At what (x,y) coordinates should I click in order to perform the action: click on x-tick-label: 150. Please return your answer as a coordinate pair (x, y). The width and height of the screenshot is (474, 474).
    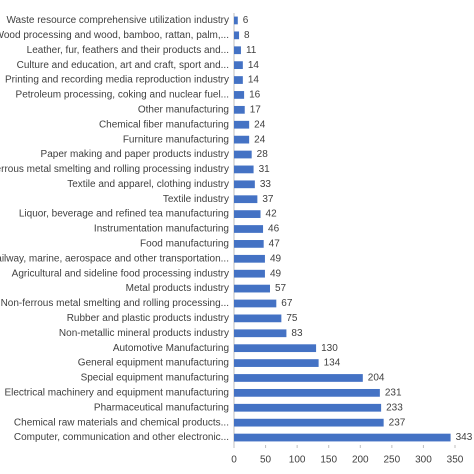
    Looking at the image, I should click on (328, 460).